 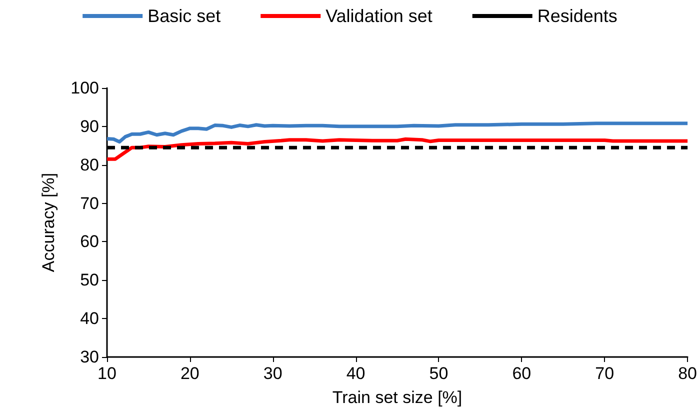 What do you see at coordinates (89, 242) in the screenshot?
I see `y-tick-label: 60` at bounding box center [89, 242].